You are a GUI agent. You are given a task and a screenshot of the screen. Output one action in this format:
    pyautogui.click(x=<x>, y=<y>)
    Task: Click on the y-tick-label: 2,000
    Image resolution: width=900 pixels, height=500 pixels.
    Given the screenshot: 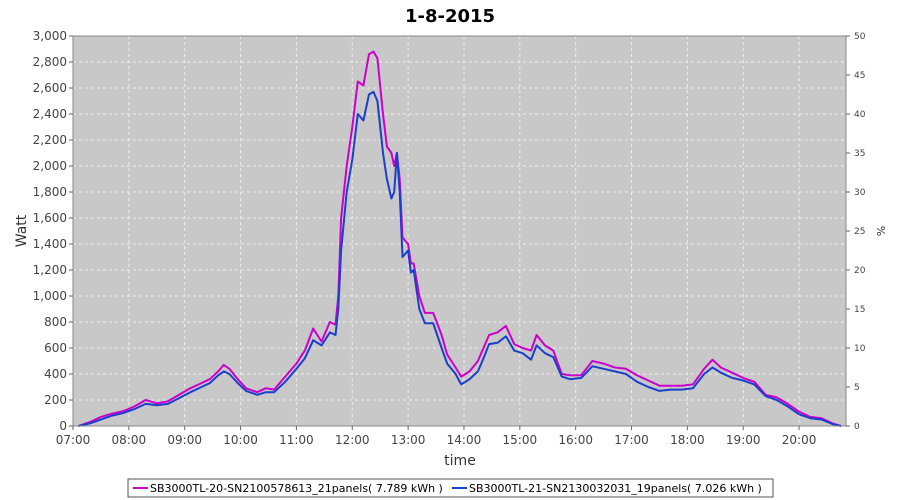 What is the action you would take?
    pyautogui.click(x=50, y=166)
    